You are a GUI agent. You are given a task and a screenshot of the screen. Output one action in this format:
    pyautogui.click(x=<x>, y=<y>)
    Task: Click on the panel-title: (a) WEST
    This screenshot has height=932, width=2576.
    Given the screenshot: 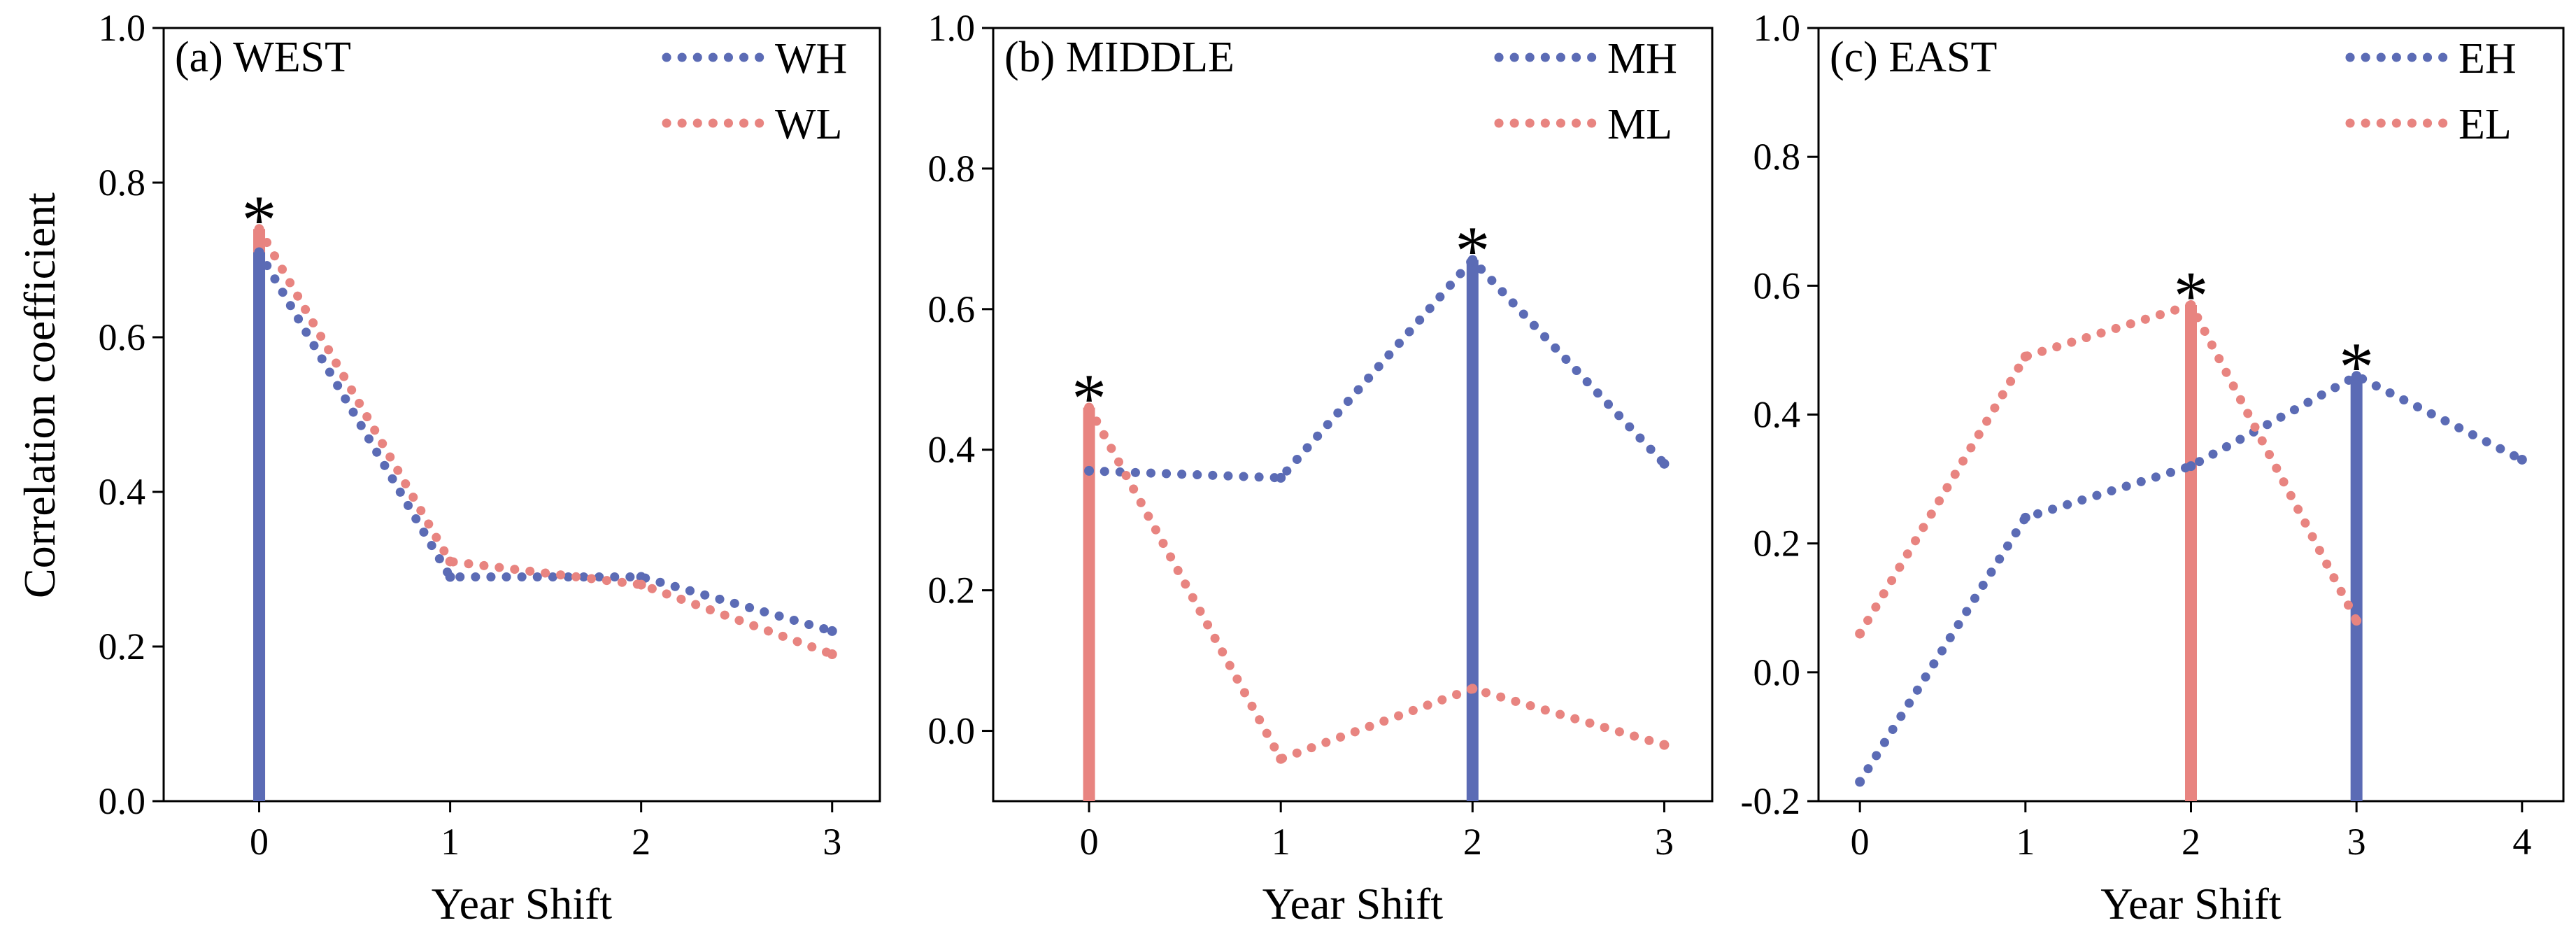 What is the action you would take?
    pyautogui.click(x=263, y=57)
    